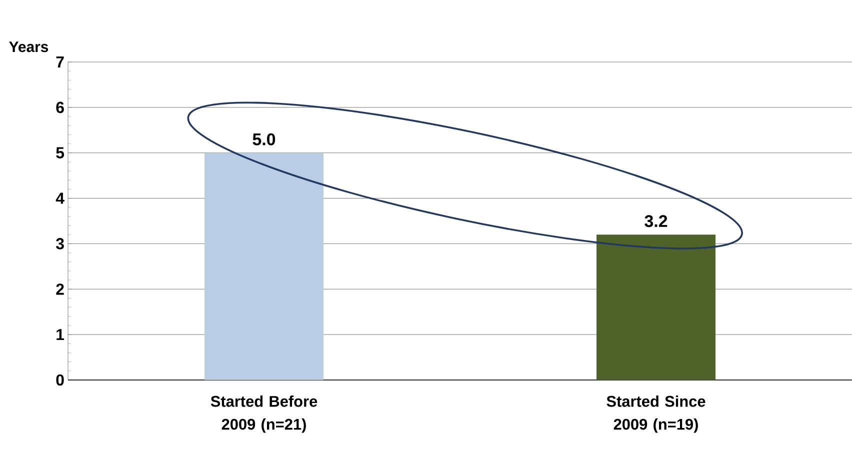  What do you see at coordinates (60, 244) in the screenshot?
I see `y-tick-label: 3` at bounding box center [60, 244].